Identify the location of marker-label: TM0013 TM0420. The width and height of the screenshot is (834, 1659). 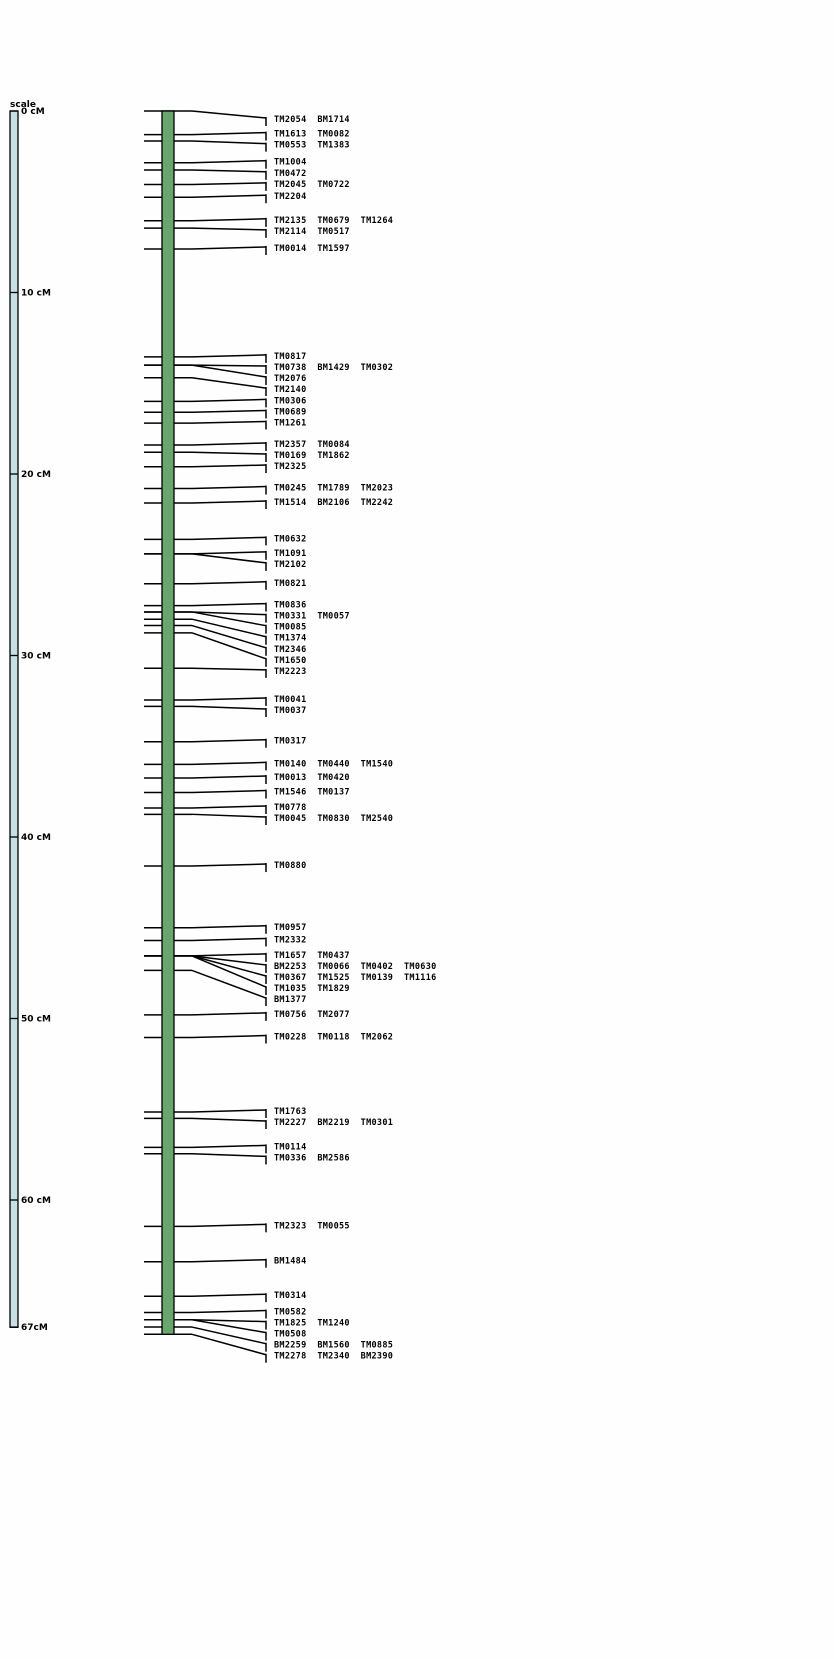
(312, 778).